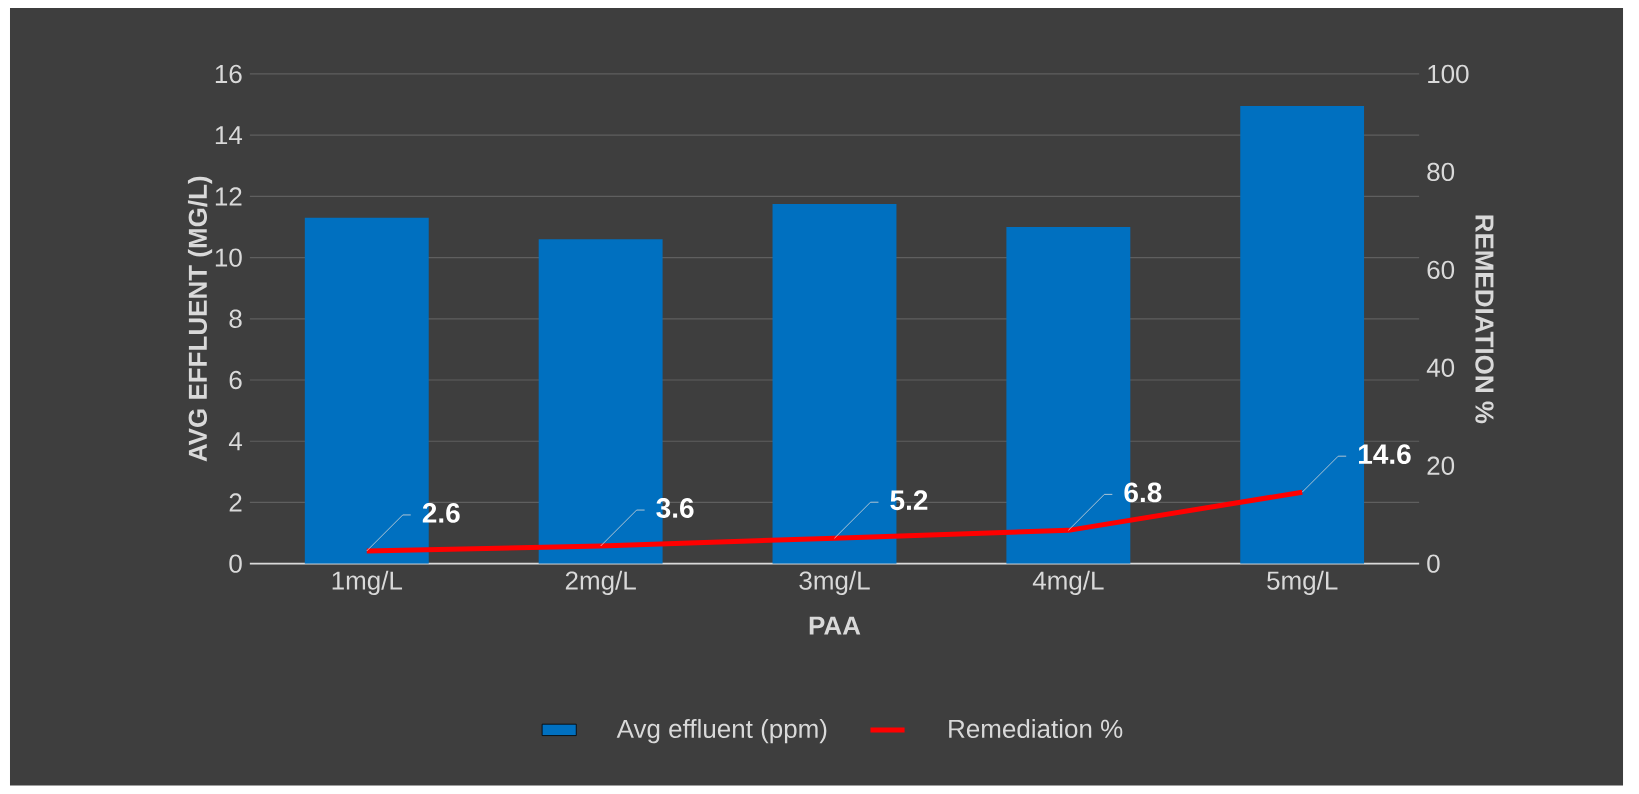 Image resolution: width=1639 pixels, height=794 pixels. Describe the element at coordinates (228, 196) in the screenshot. I see `y-tick-label: 12` at that location.